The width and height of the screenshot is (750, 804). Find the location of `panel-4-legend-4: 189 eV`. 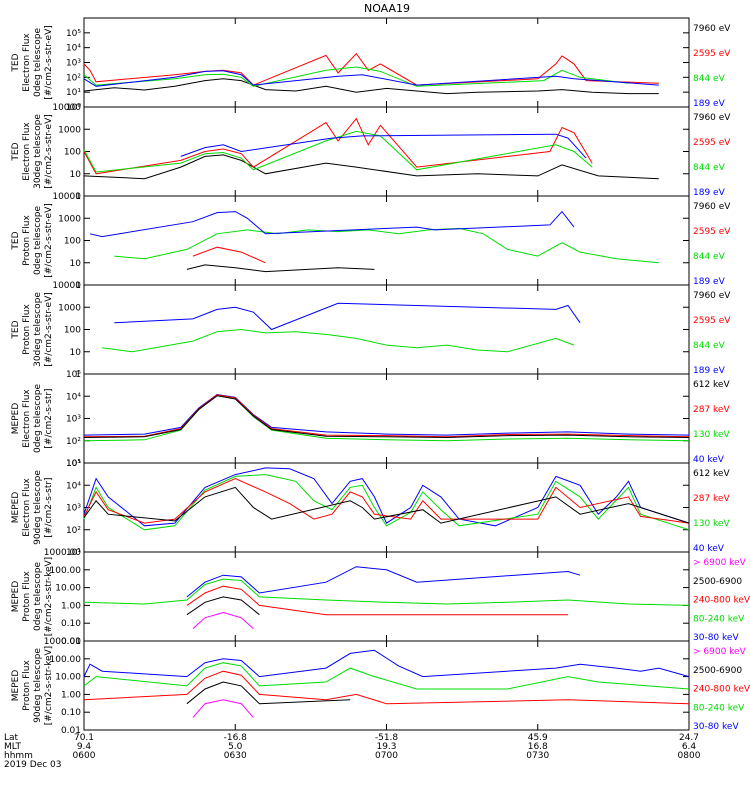

panel-4-legend-4: 189 eV is located at coordinates (709, 371).